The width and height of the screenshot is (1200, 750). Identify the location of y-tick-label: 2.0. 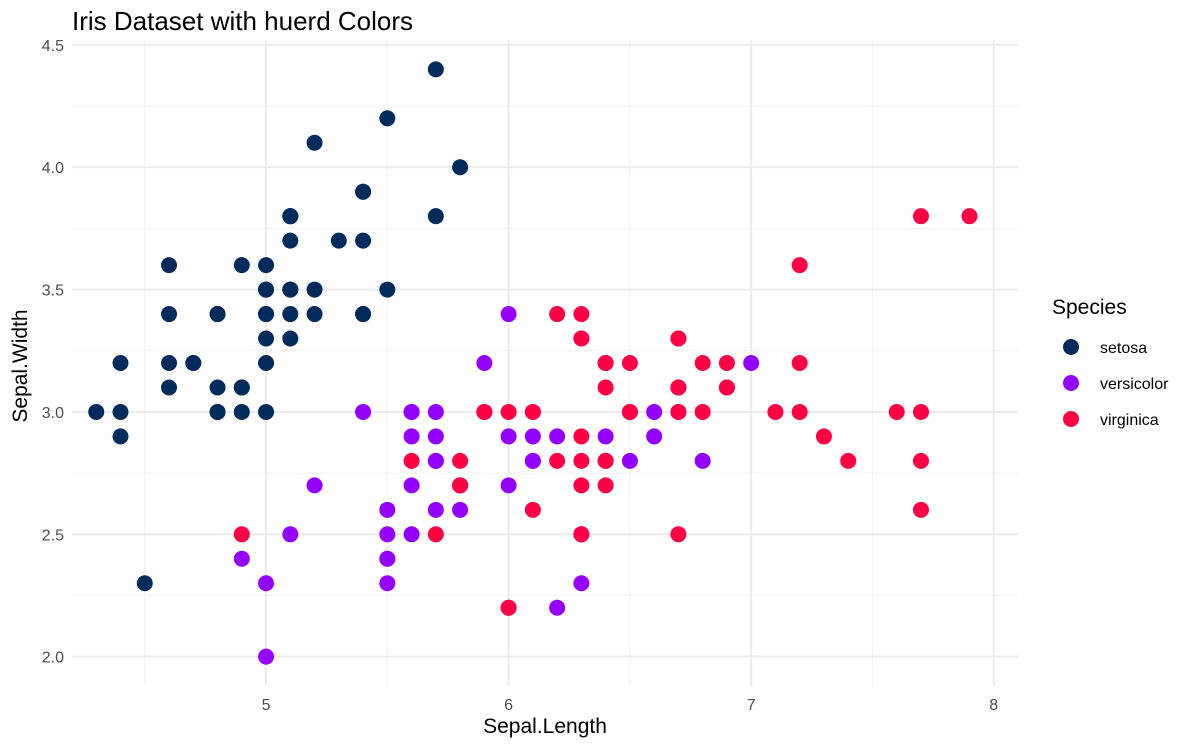
(53, 658).